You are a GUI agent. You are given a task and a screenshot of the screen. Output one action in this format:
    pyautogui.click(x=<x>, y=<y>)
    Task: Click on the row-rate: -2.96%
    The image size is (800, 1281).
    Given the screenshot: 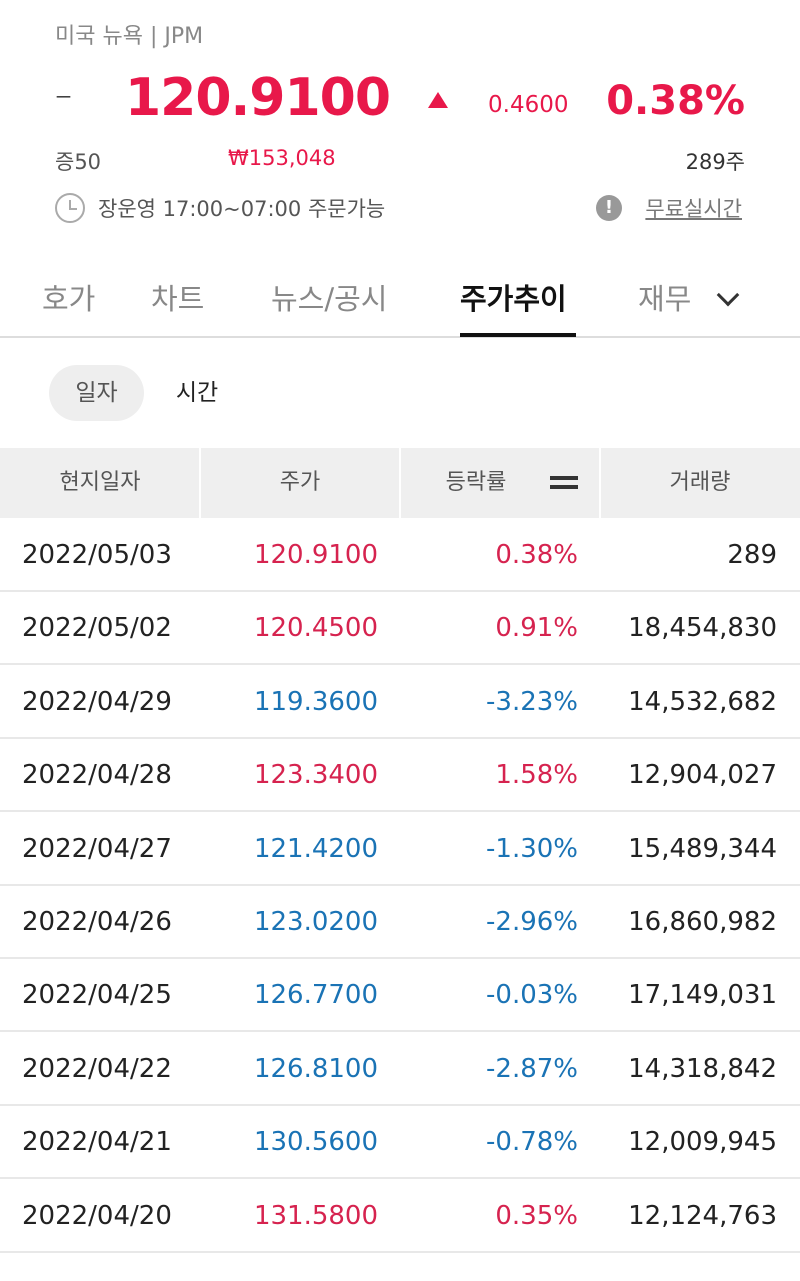 What is the action you would take?
    pyautogui.click(x=532, y=922)
    